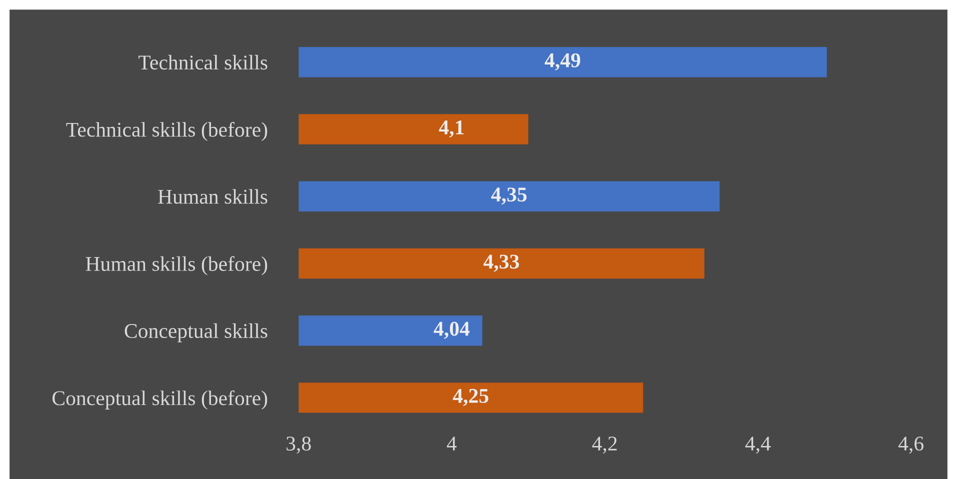 This screenshot has width=957, height=479. I want to click on y-tick-label: Human skills, so click(213, 196).